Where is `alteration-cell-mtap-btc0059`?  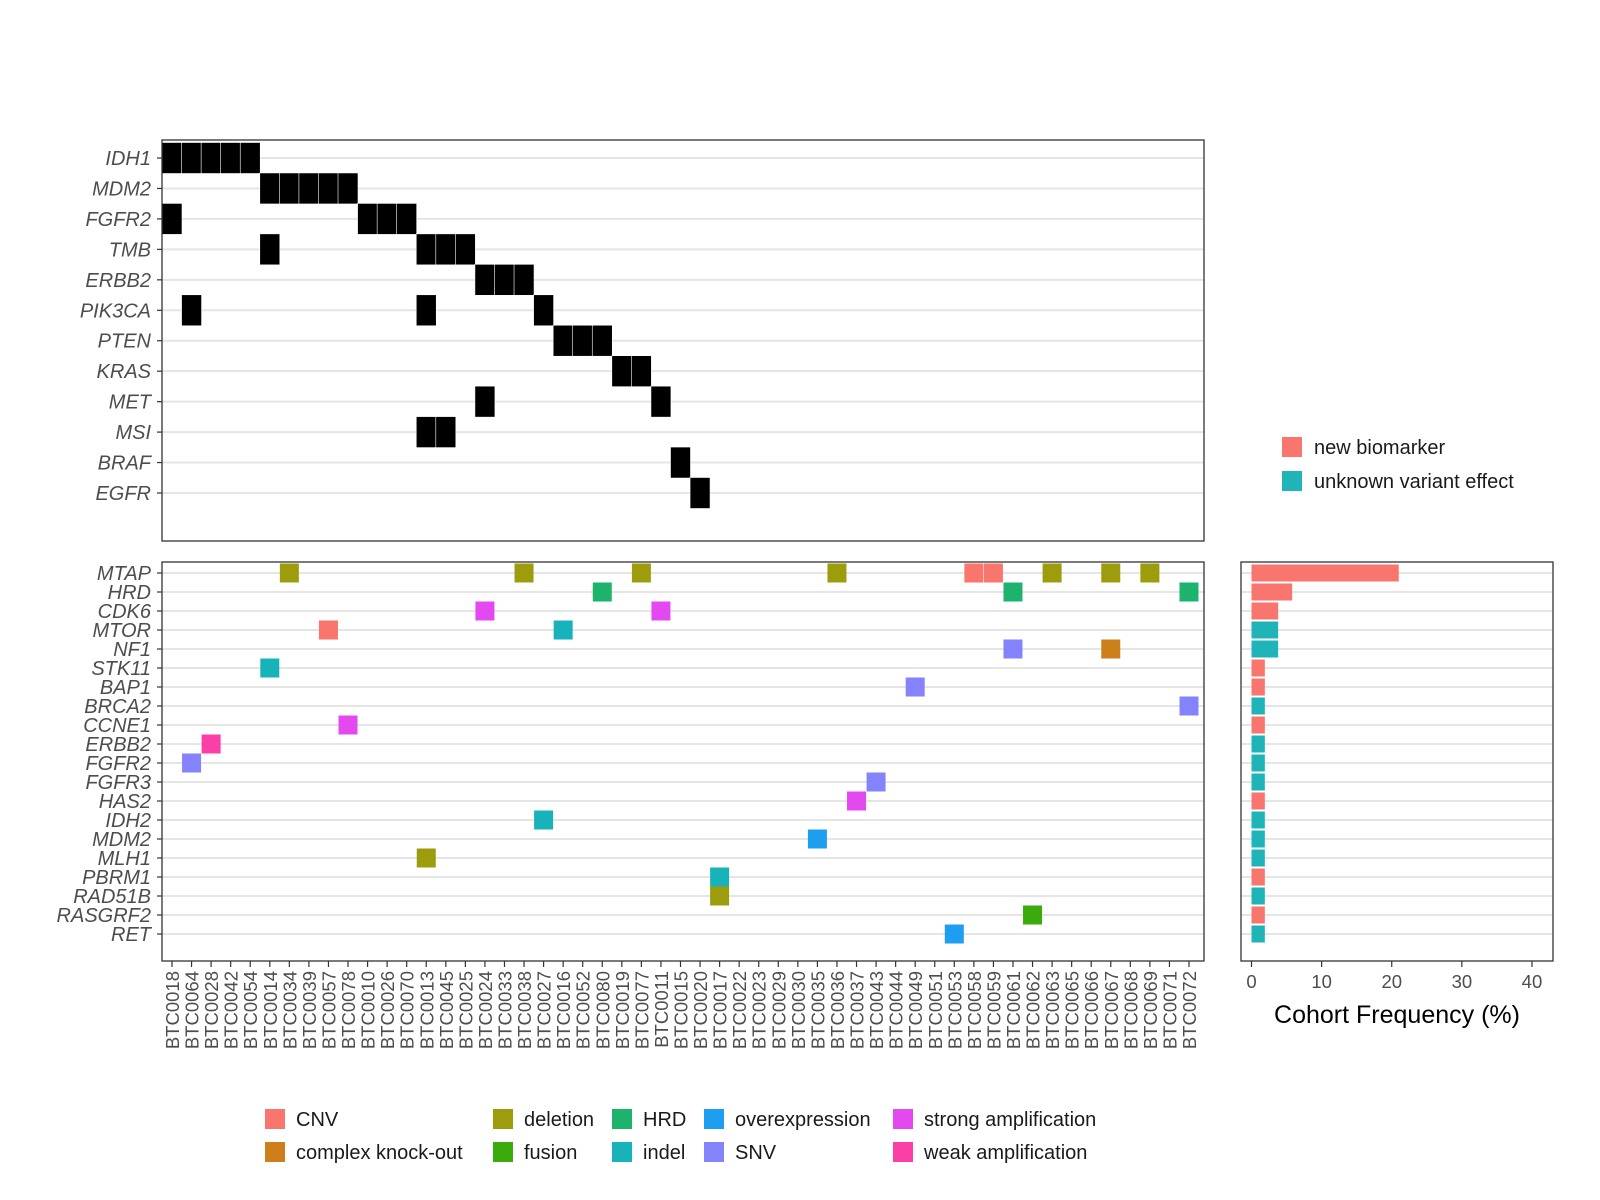 alteration-cell-mtap-btc0059 is located at coordinates (993, 573).